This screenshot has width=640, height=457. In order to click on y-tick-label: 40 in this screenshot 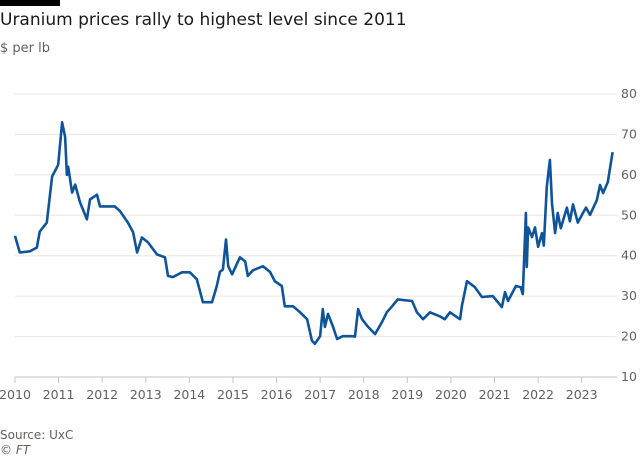, I will do `click(629, 255)`.